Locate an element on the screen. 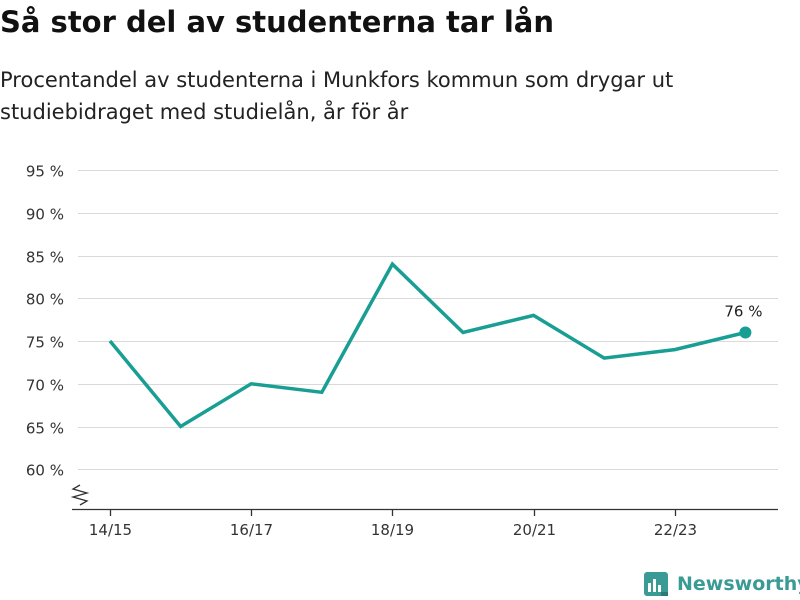 This screenshot has width=800, height=600. end-point-marker is located at coordinates (745, 332).